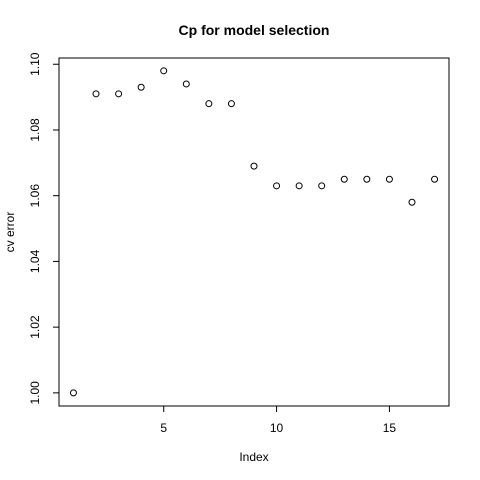 The image size is (480, 480). I want to click on y-axis: 1.00 1.02 1.04 1.06 1.08 1.10, so click(43, 228).